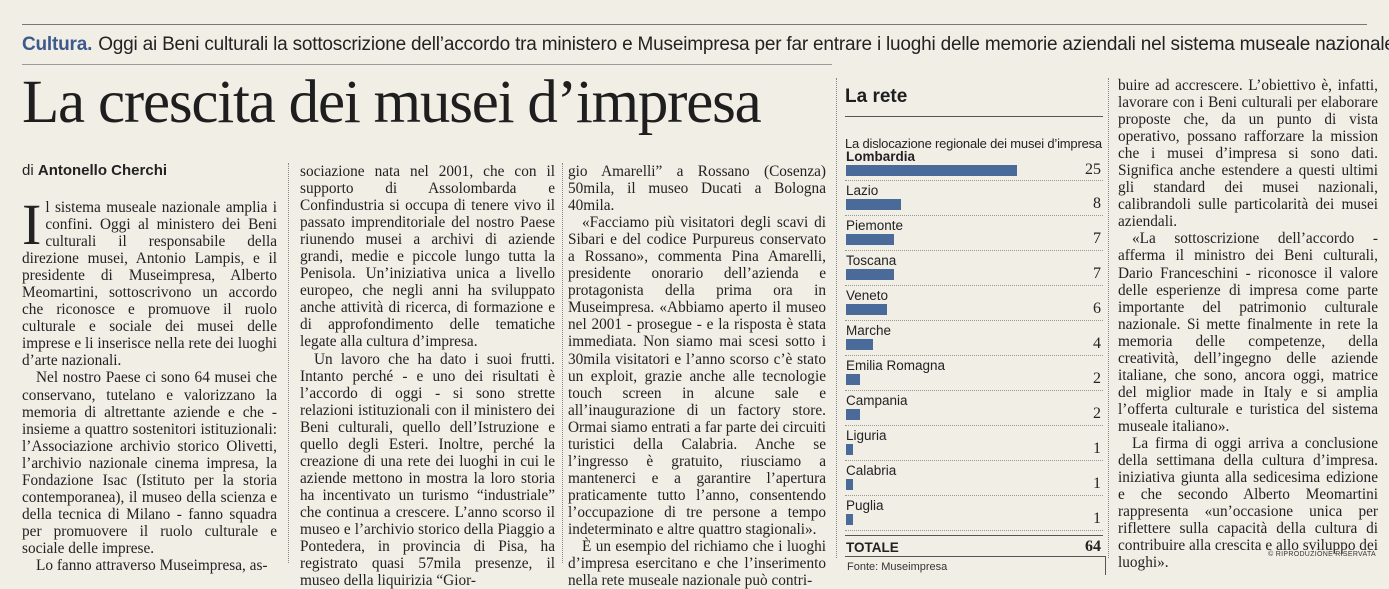  I want to click on byline: di Antonello Cherchi, so click(94, 170).